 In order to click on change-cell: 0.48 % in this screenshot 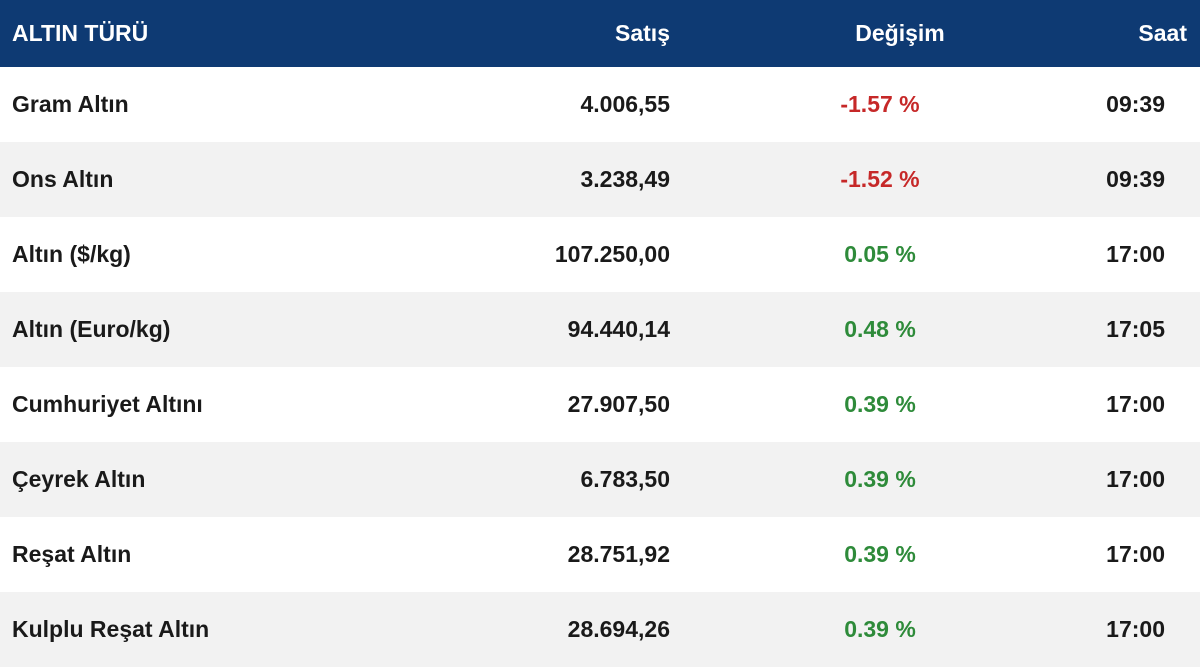, I will do `click(880, 329)`.